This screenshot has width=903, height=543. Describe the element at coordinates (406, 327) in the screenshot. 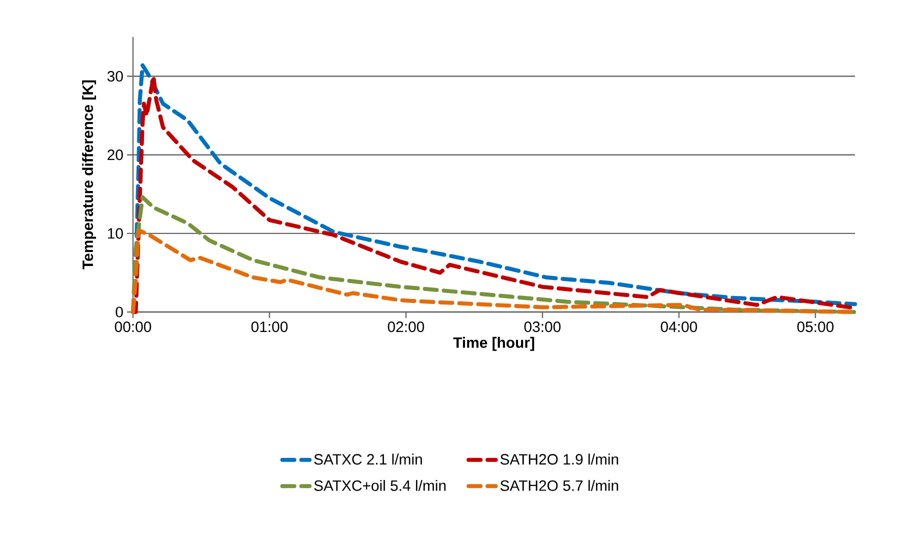

I see `x-tick-label: 02:00` at that location.